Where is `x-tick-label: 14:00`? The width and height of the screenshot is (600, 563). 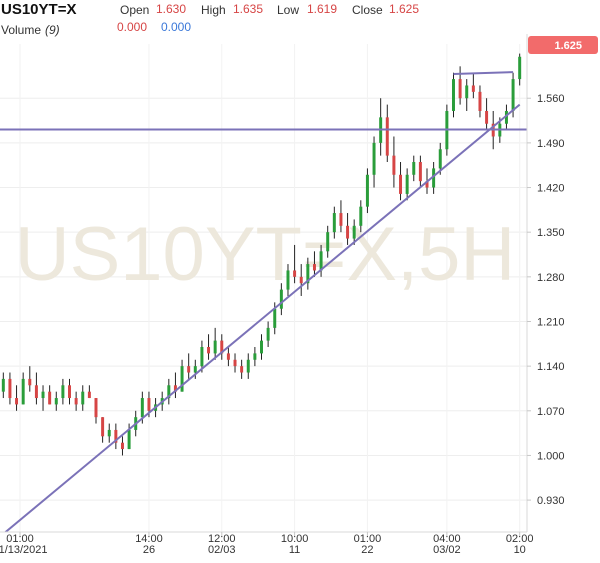
x-tick-label: 14:00 is located at coordinates (149, 539).